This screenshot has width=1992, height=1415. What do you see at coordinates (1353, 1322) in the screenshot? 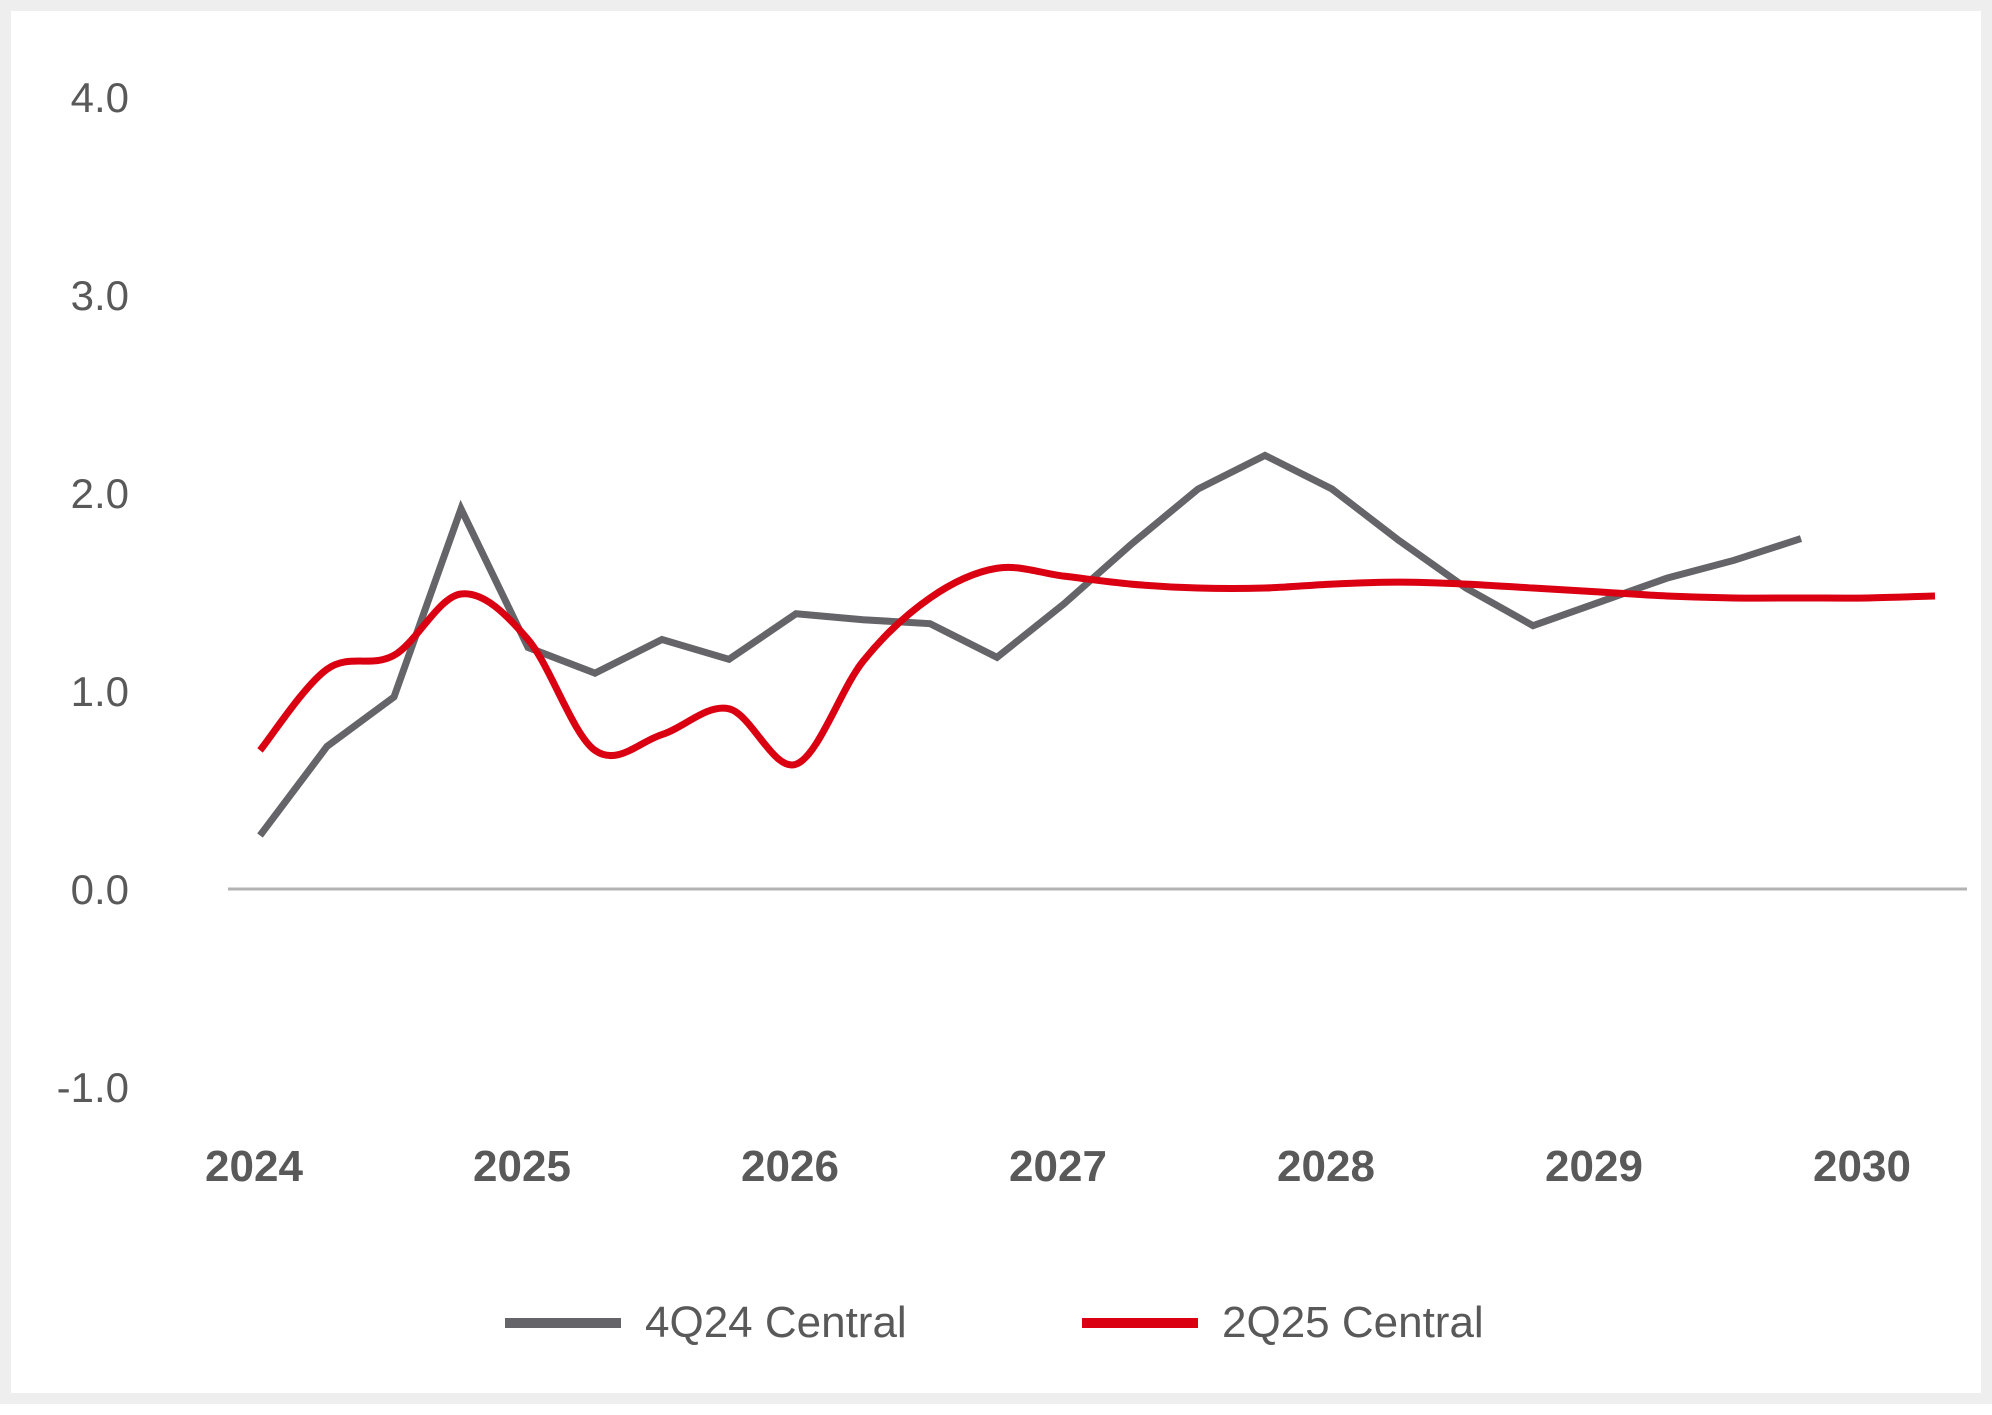
I see `legend-label-2: 2Q25 Central` at bounding box center [1353, 1322].